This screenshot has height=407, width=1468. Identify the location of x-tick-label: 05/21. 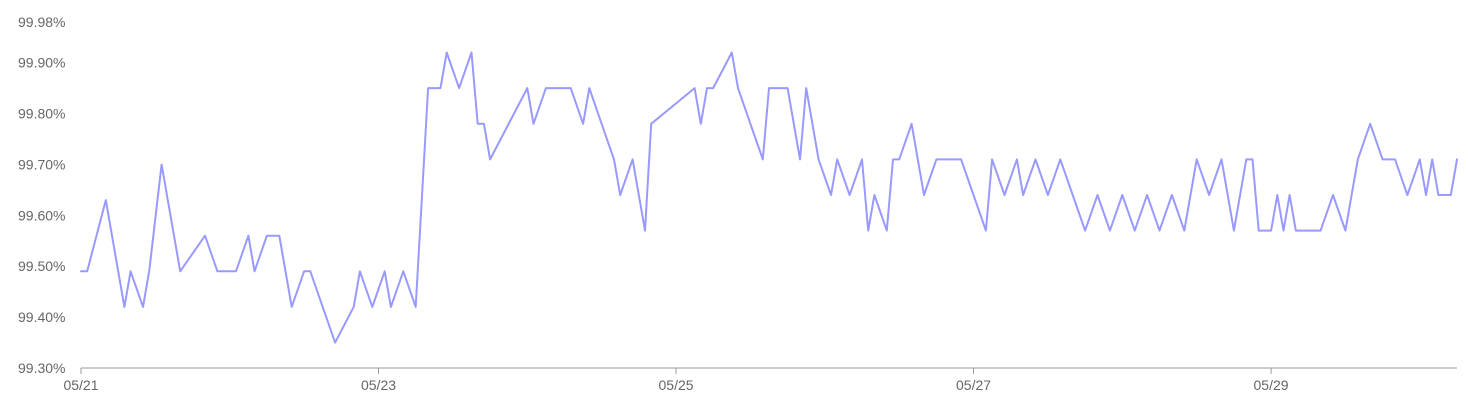
(80, 385).